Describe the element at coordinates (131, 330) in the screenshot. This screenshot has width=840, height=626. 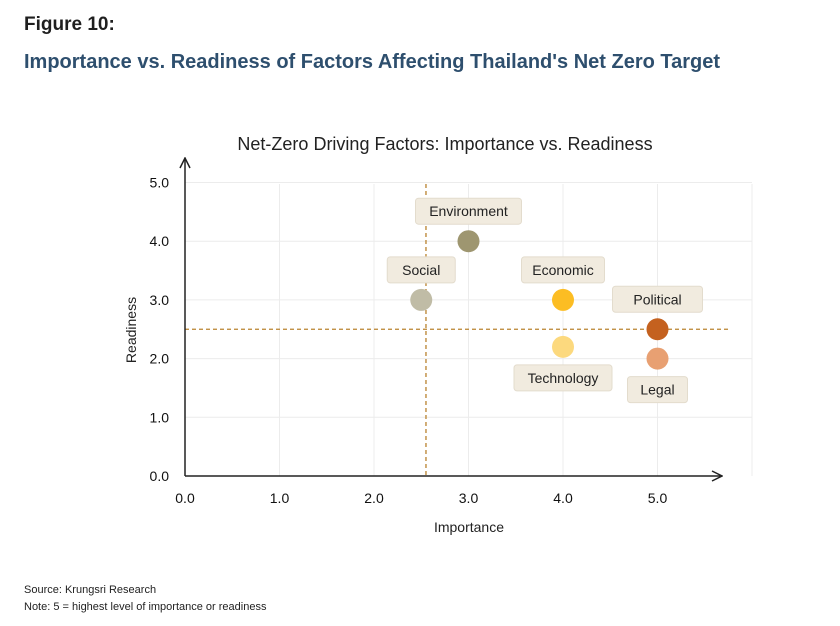
I see `y-axis-label: Readiness` at that location.